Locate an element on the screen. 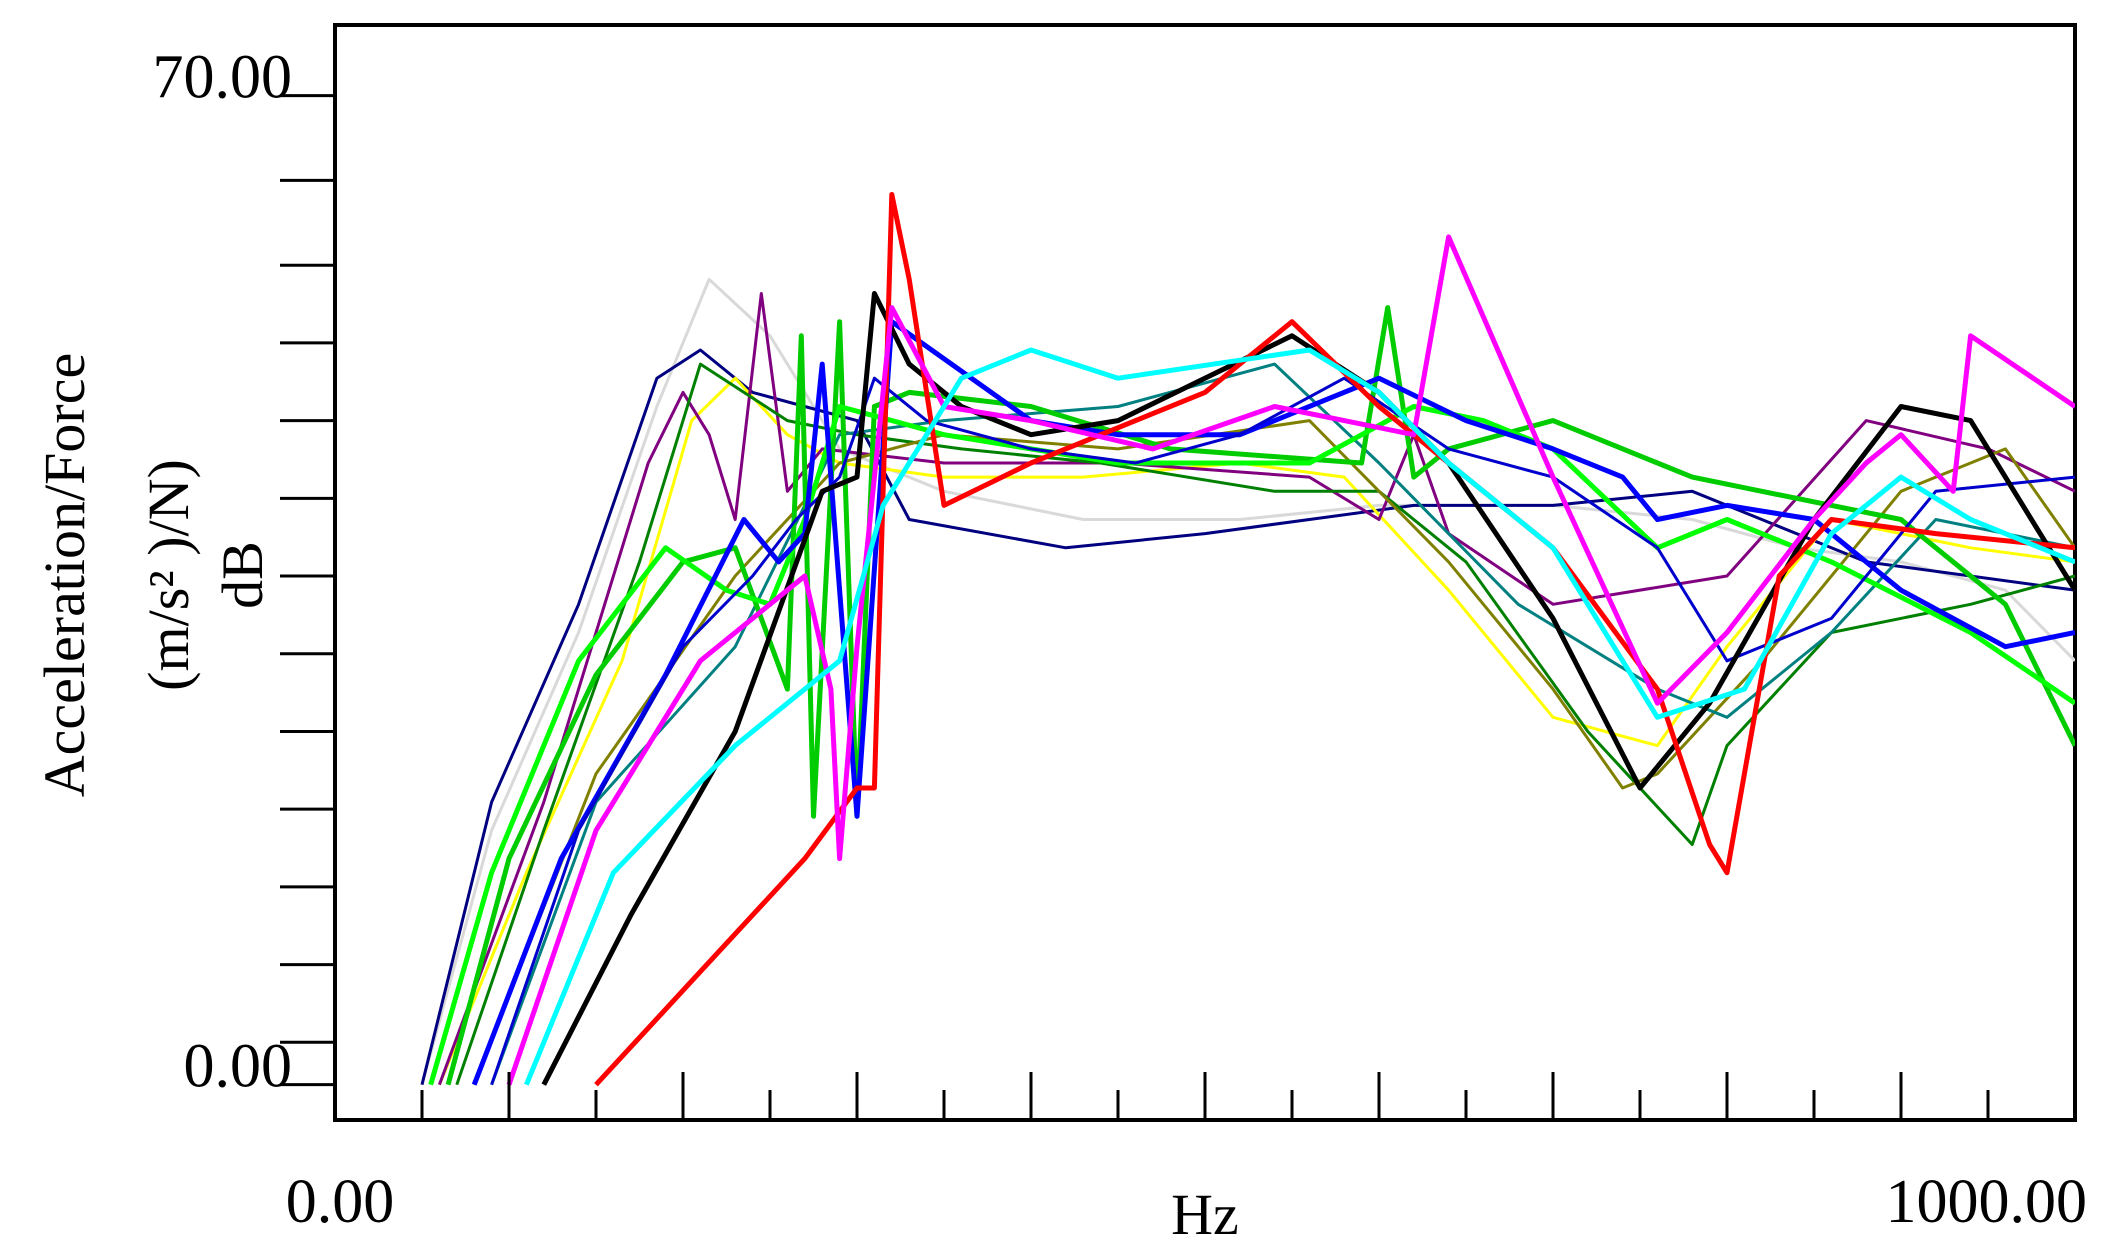 This screenshot has height=1252, width=2112. x-tick-label: 1000.00 is located at coordinates (1987, 1202).